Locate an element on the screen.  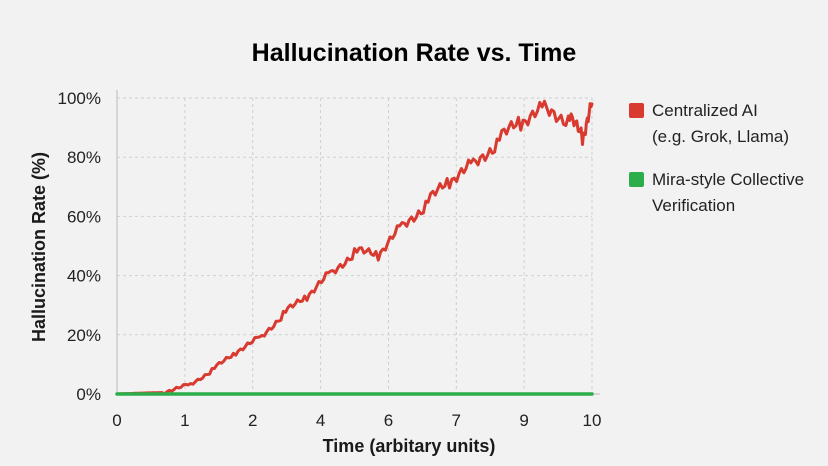
y-tick-label: 100% is located at coordinates (79, 98).